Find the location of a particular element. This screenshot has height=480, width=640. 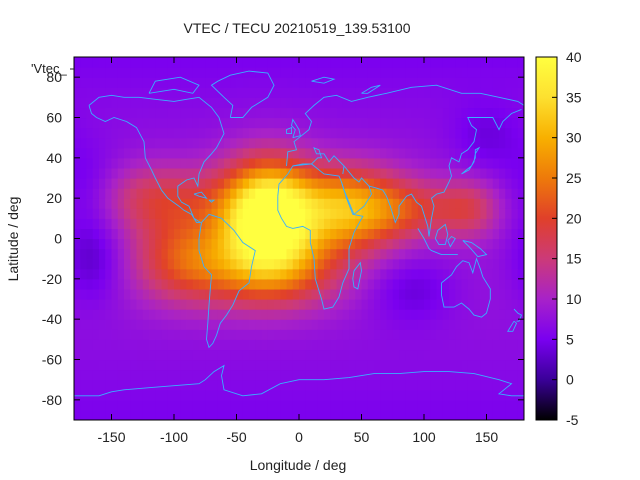

y-tick-label: 40 is located at coordinates (54, 158).